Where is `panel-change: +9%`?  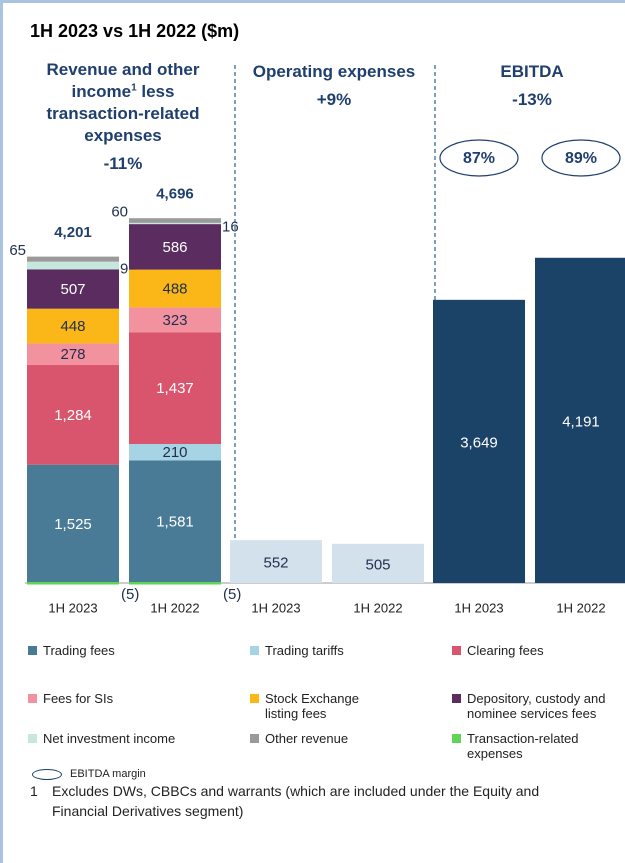
panel-change: +9% is located at coordinates (334, 99).